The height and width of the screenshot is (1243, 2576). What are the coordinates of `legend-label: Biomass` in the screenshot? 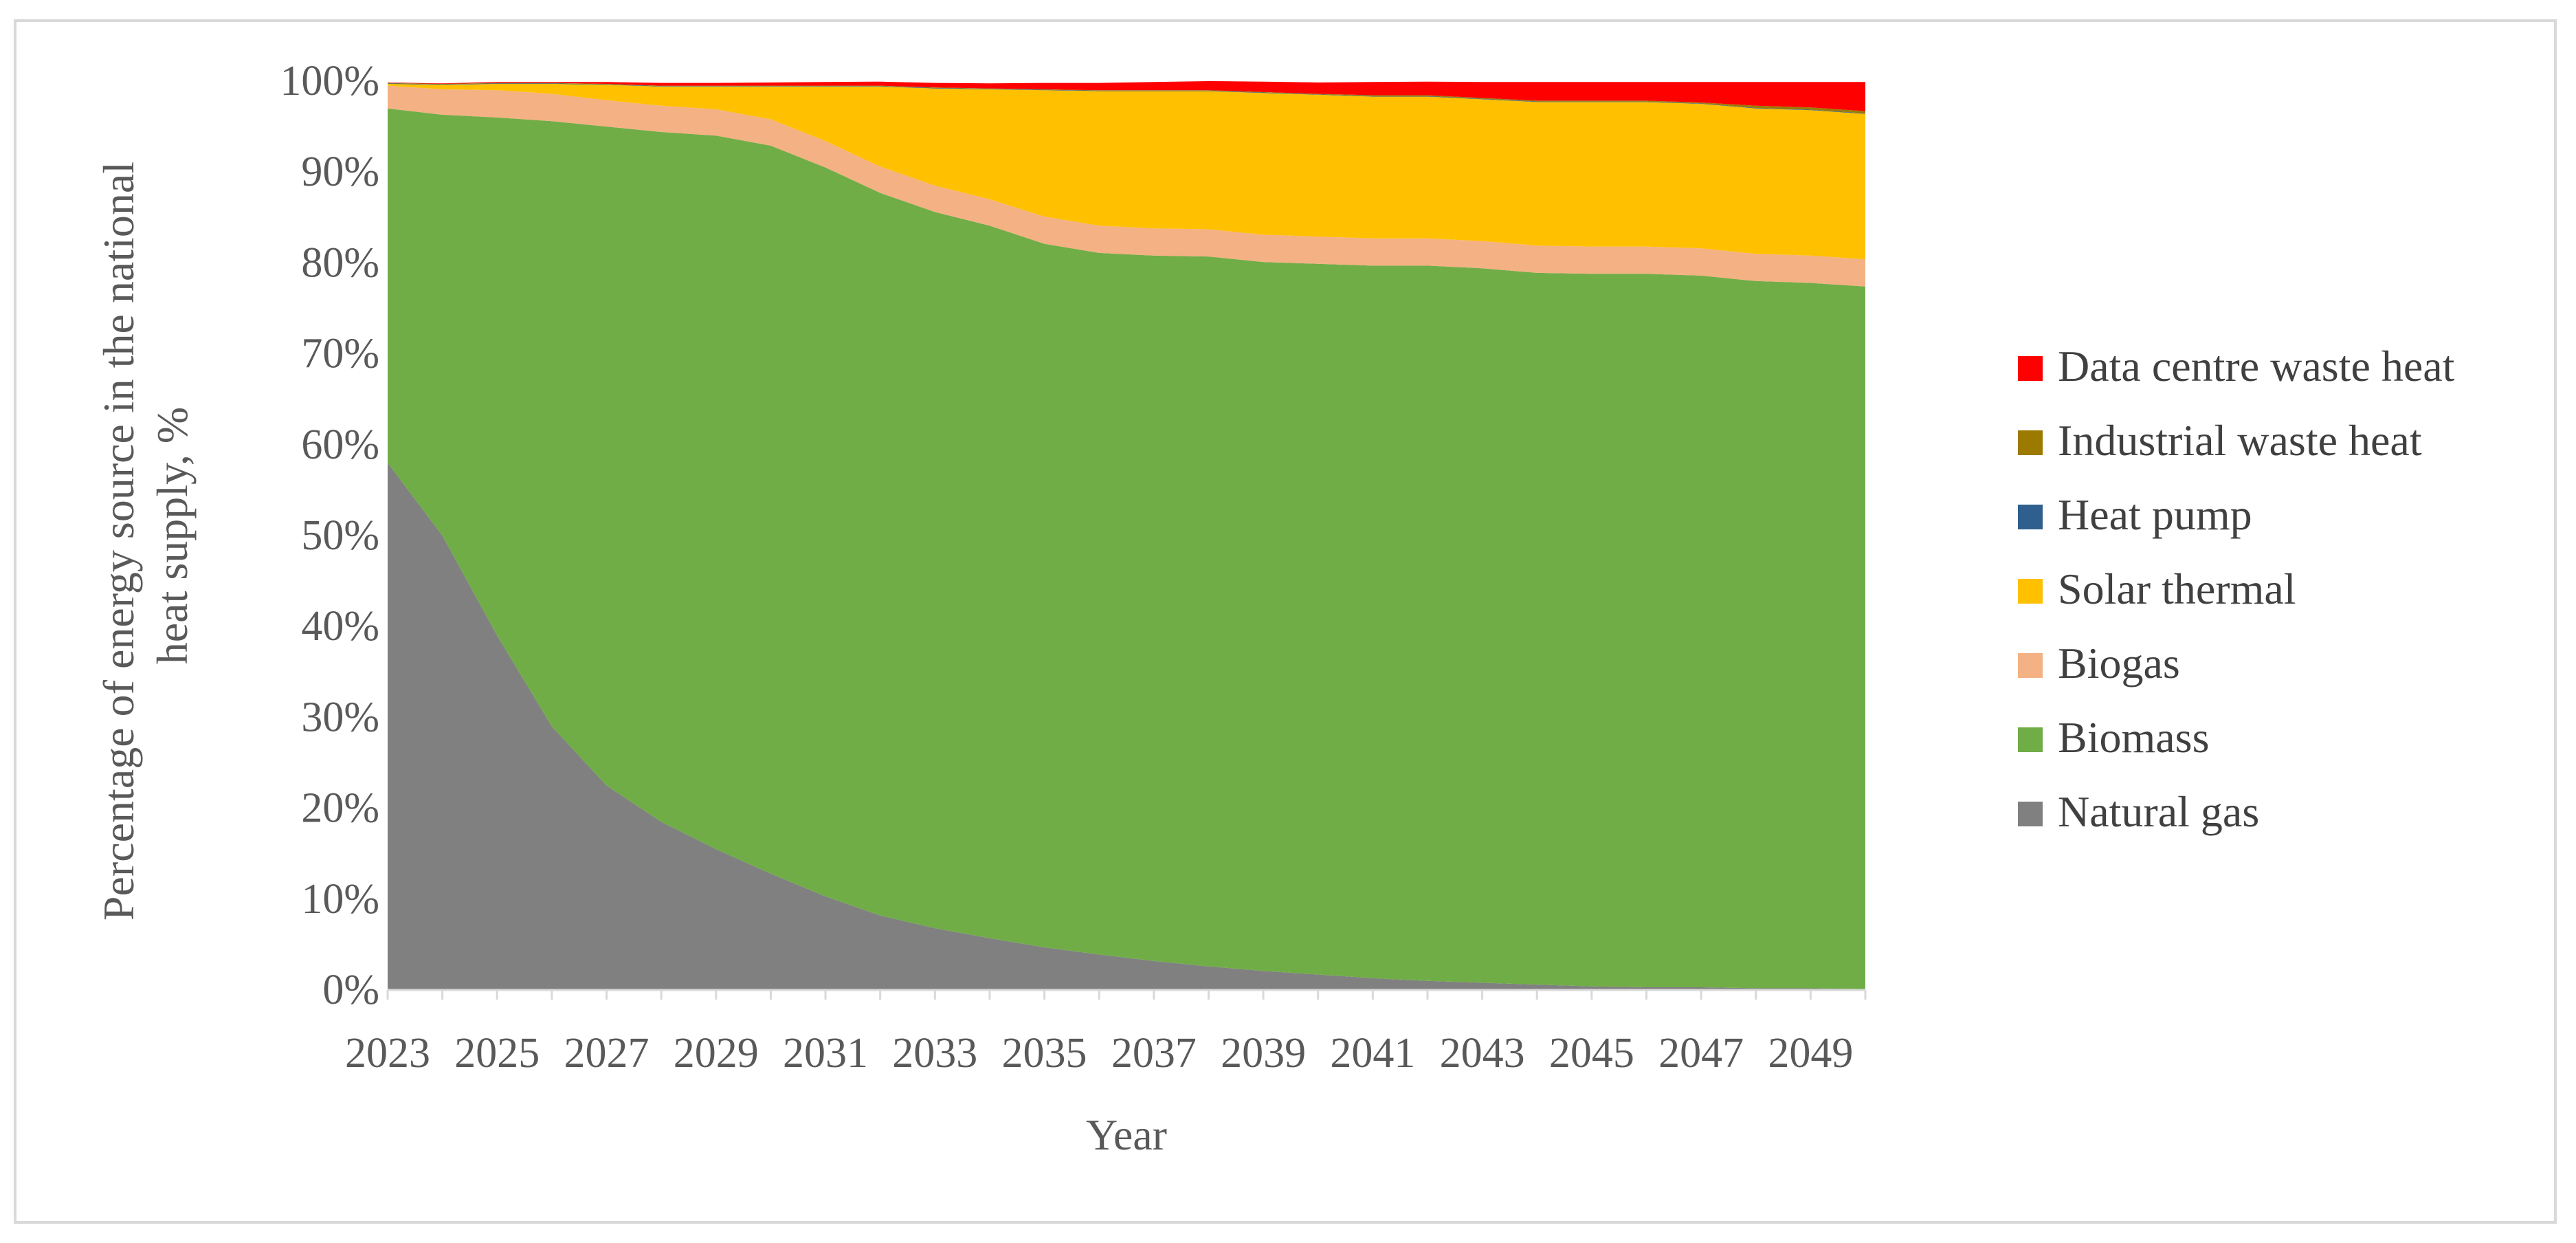 It's located at (2133, 737).